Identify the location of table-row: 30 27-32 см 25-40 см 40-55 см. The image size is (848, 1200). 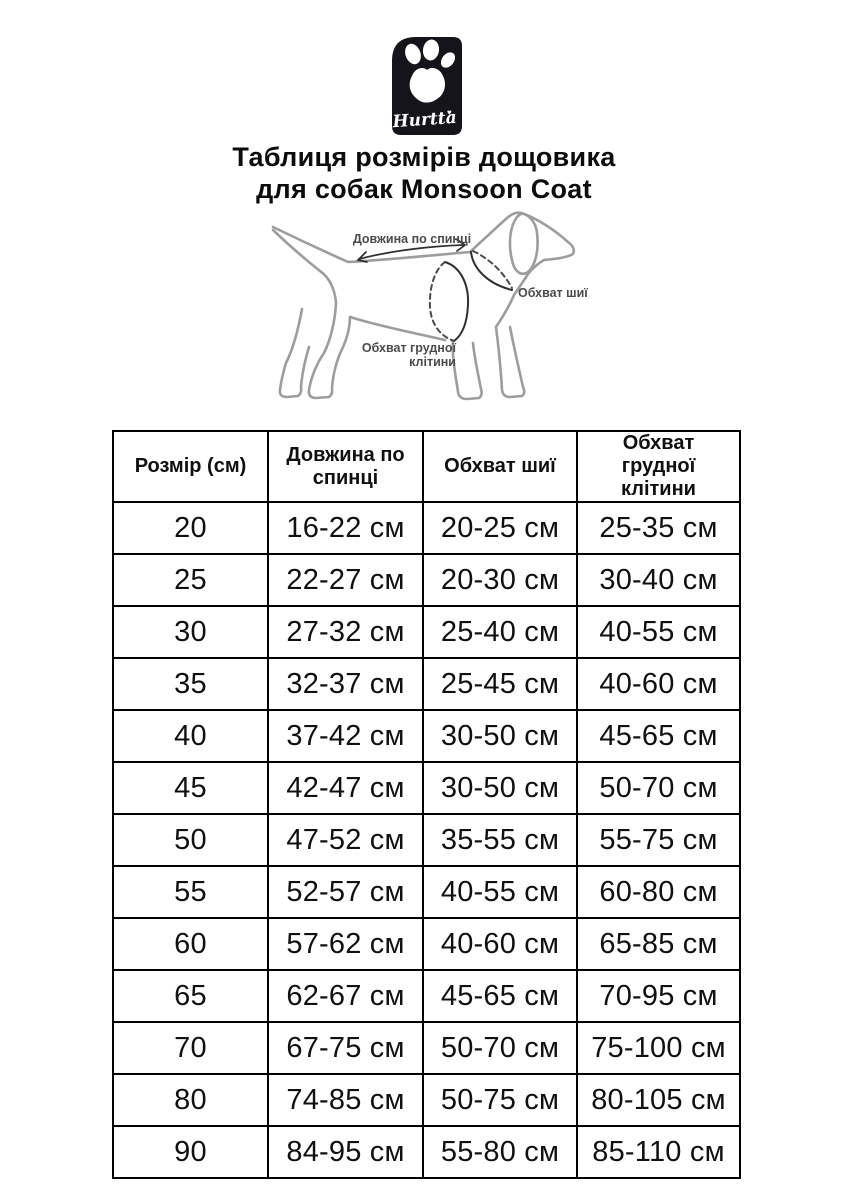
(426, 632).